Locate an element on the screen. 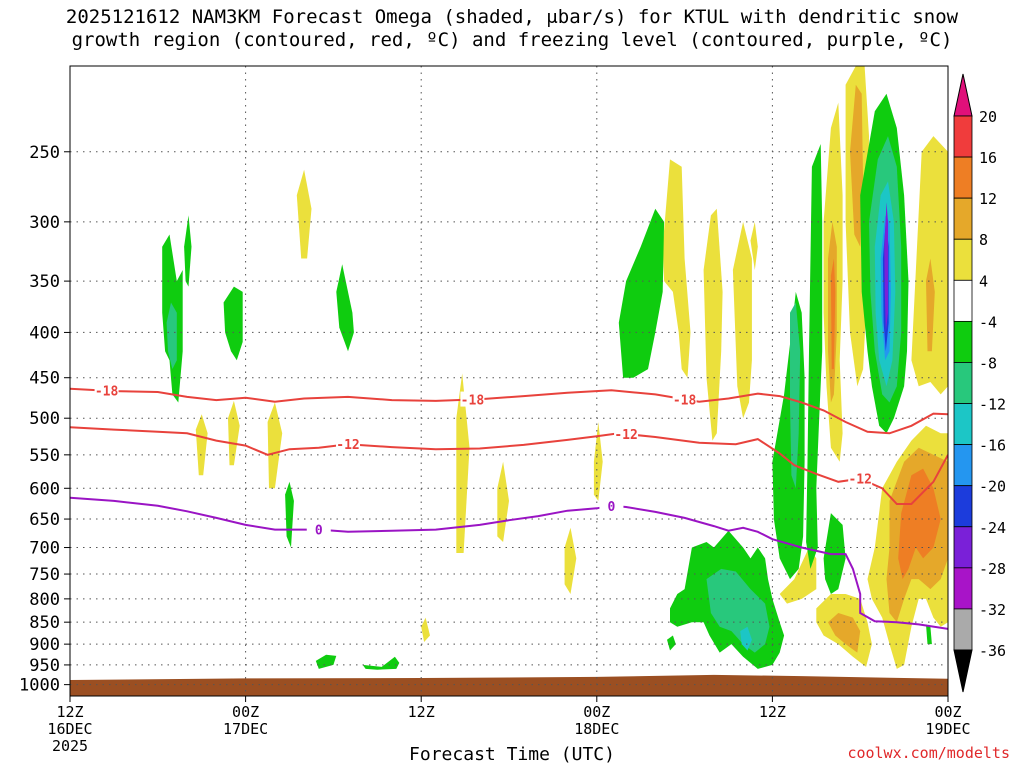 Image resolution: width=1024 pixels, height=768 pixels. colorbar-label-5: -4 is located at coordinates (988, 322).